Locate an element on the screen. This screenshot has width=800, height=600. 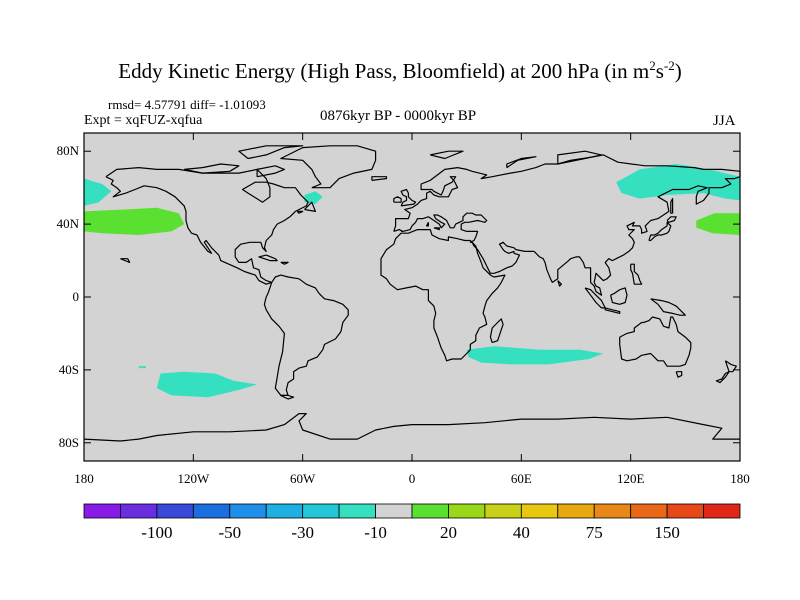
anomaly-region-south-pacific is located at coordinates (207, 384).